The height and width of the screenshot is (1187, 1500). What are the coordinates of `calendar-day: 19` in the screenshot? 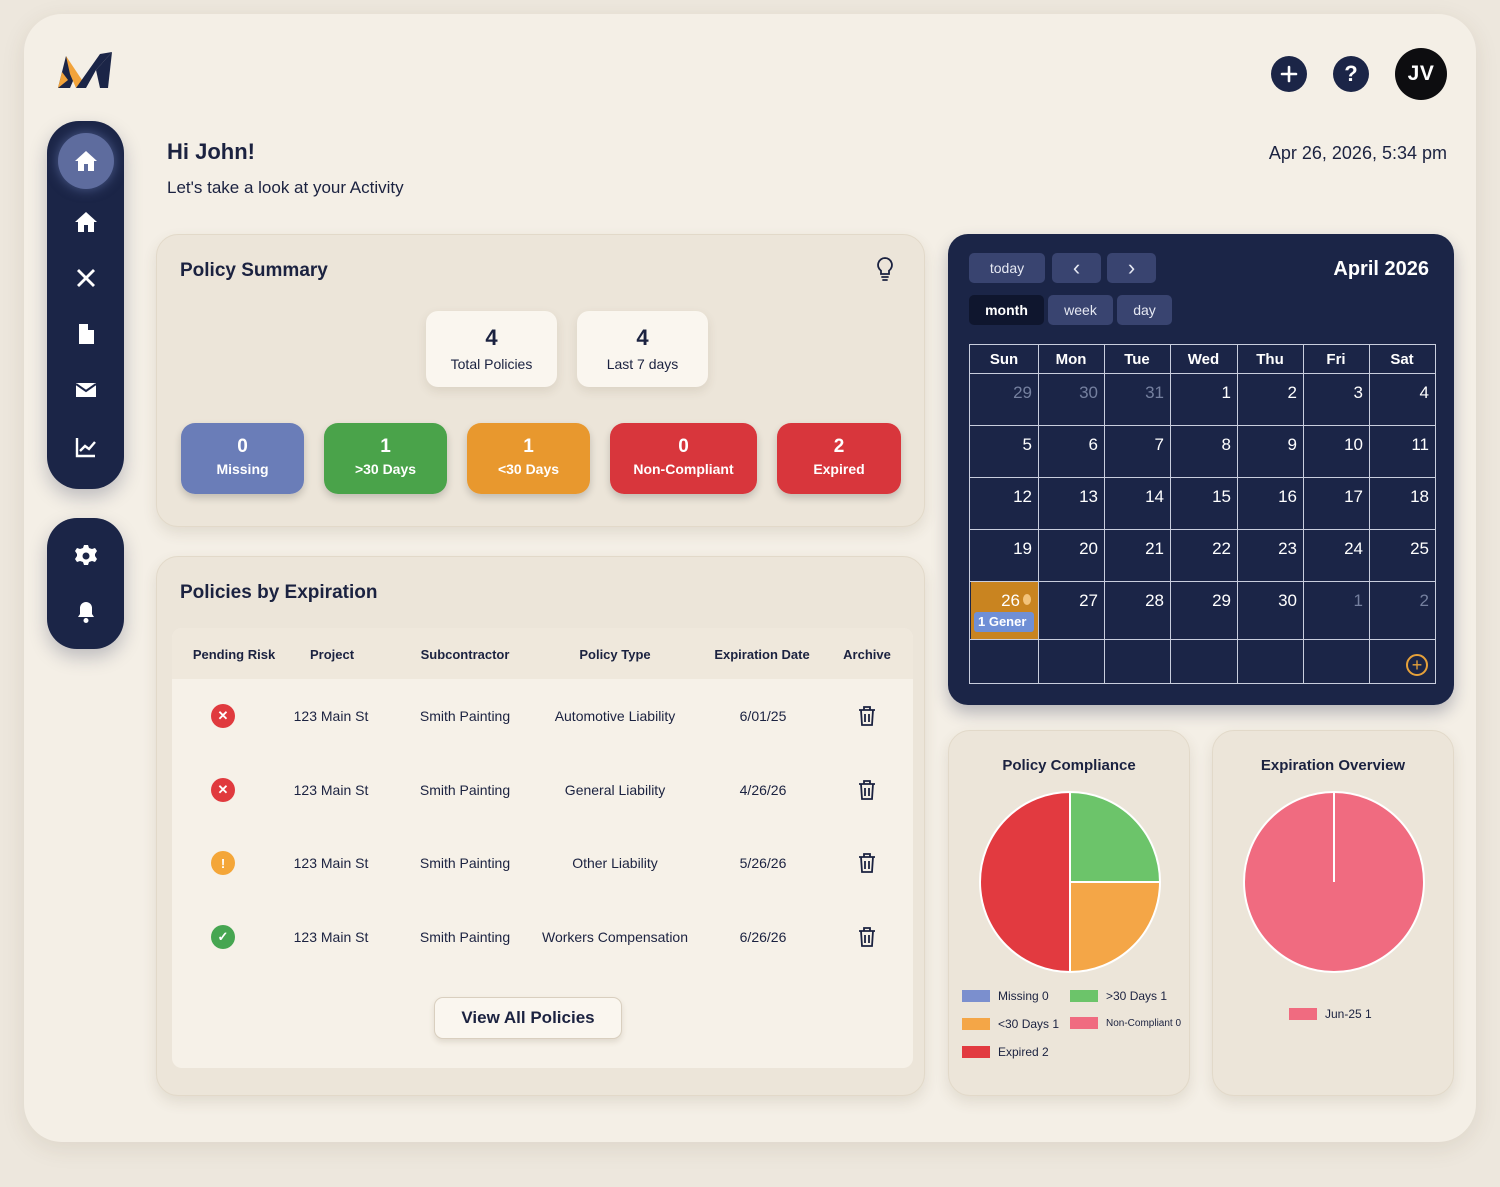 It's located at (1004, 555).